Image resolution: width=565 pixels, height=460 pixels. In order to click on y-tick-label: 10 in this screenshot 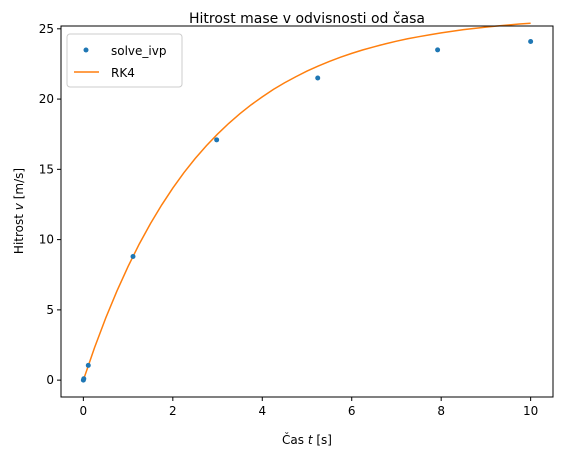, I will do `click(46, 240)`.